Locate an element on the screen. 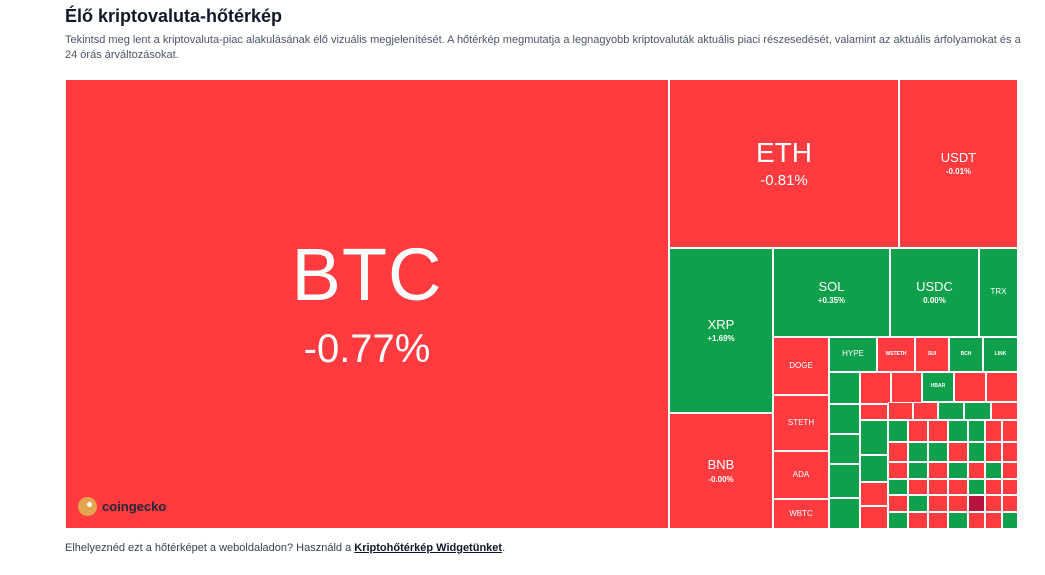  tile-symbol: TRX is located at coordinates (998, 292).